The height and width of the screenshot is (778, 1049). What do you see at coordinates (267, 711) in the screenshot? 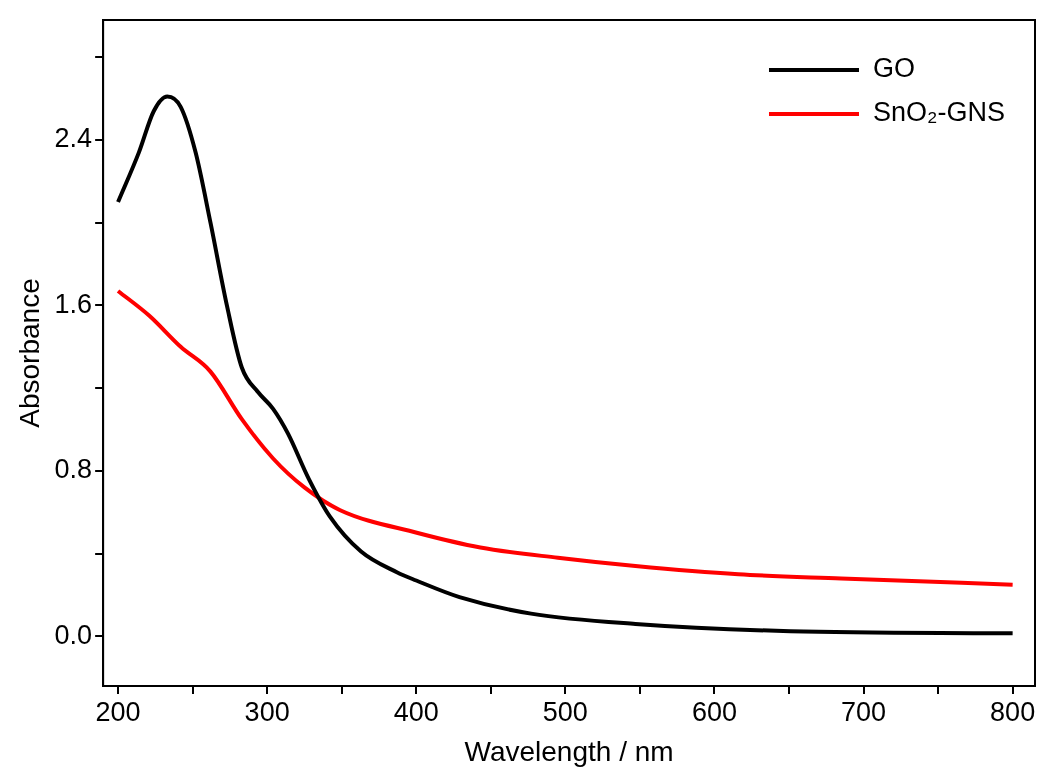
I see `x-tick-label: 300` at bounding box center [267, 711].